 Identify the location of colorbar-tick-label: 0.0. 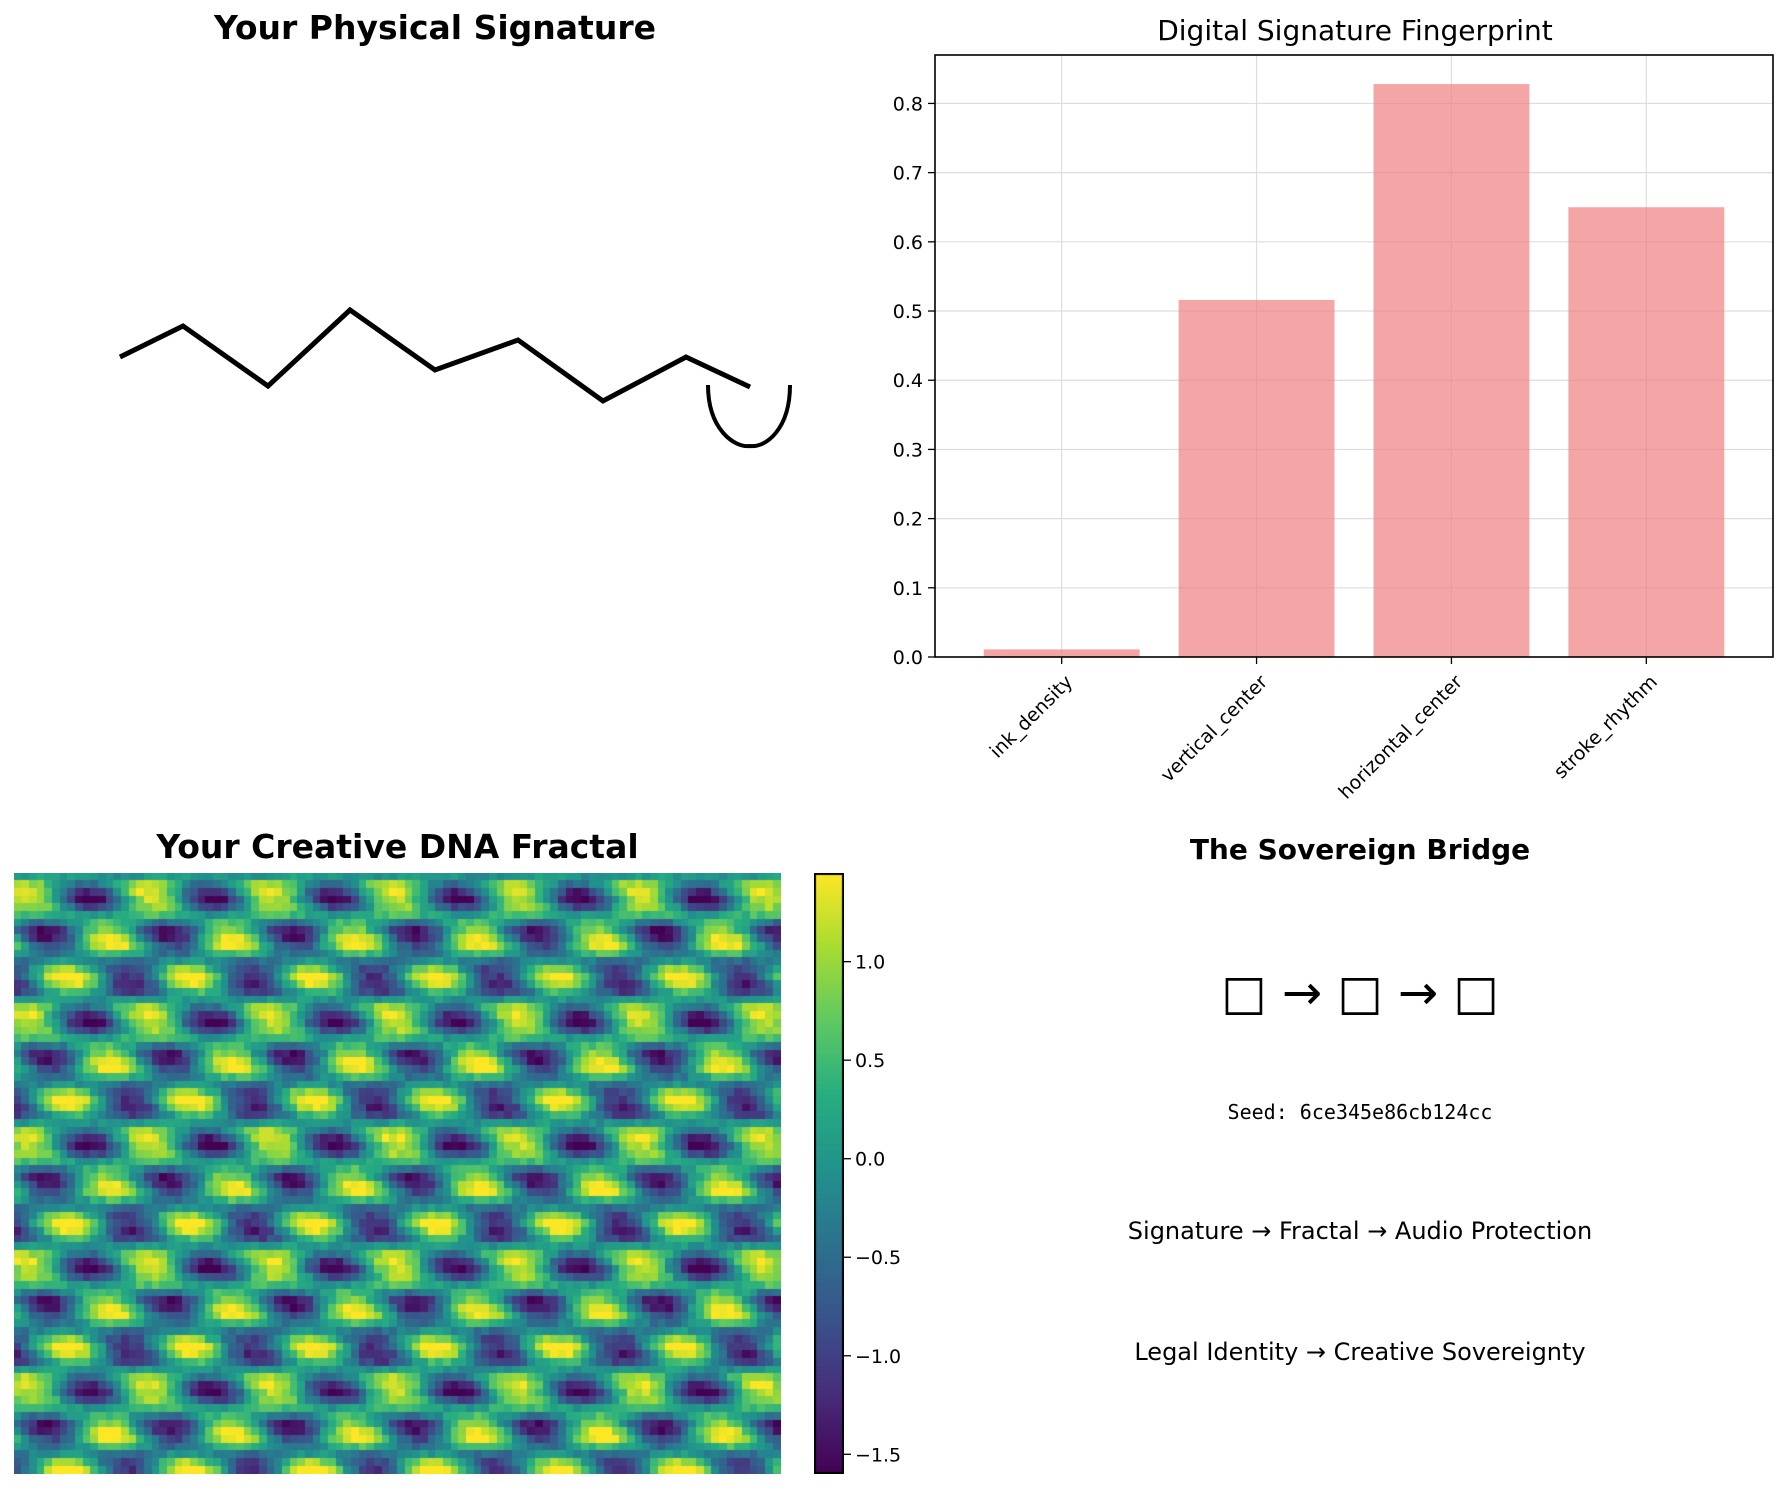
(870, 1160).